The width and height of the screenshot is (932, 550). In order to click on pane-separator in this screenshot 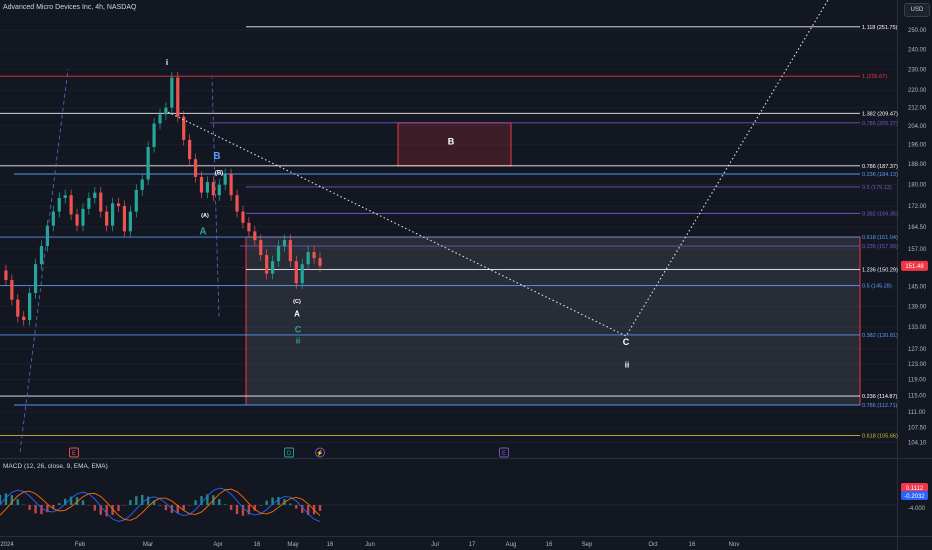, I will do `click(466, 458)`.